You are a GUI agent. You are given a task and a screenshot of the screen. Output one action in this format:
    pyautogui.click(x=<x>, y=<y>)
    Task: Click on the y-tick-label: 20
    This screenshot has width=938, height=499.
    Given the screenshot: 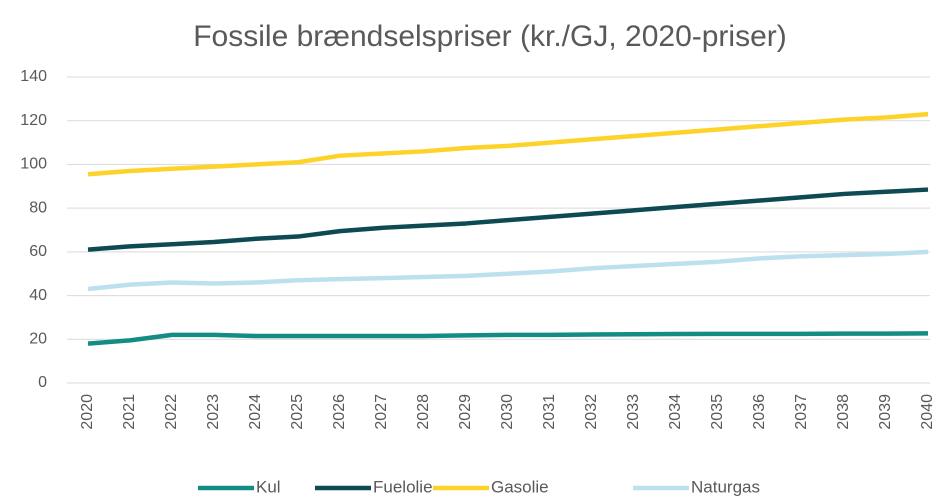 What is the action you would take?
    pyautogui.click(x=38, y=339)
    